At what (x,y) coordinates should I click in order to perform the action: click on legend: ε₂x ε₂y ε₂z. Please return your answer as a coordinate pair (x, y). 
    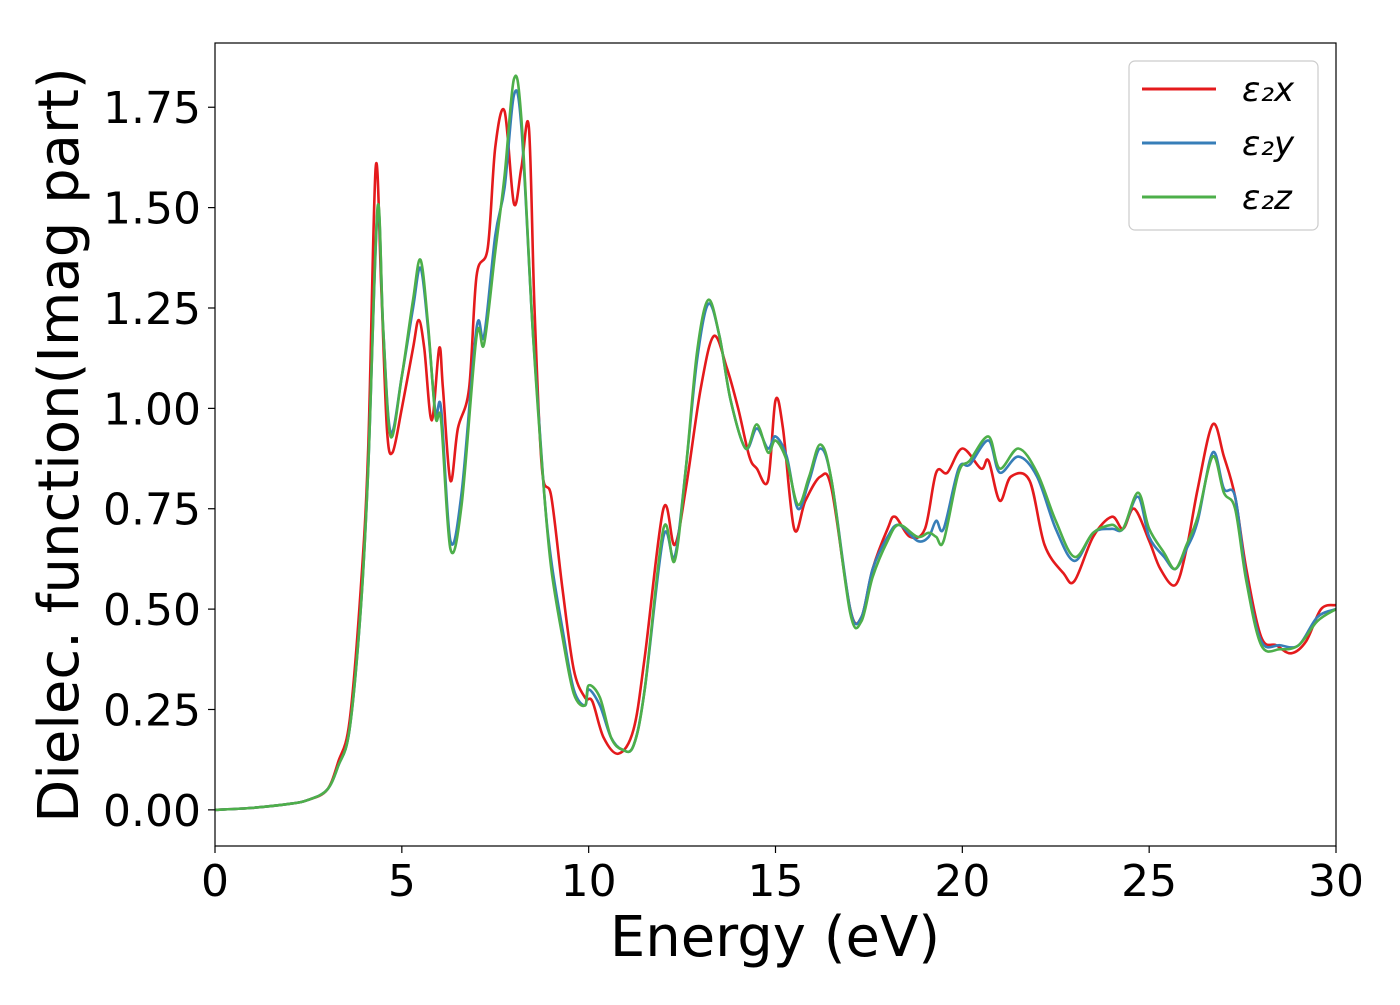
    Looking at the image, I should click on (1223, 145).